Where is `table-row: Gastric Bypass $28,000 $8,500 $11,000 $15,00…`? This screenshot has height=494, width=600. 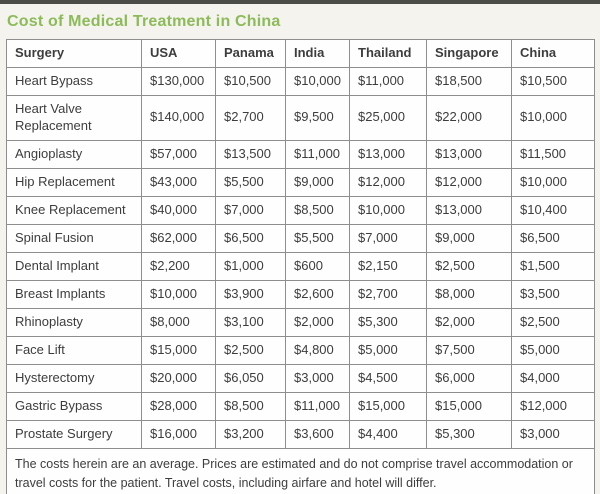
table-row: Gastric Bypass $28,000 $8,500 $11,000 $15,00… is located at coordinates (300, 406).